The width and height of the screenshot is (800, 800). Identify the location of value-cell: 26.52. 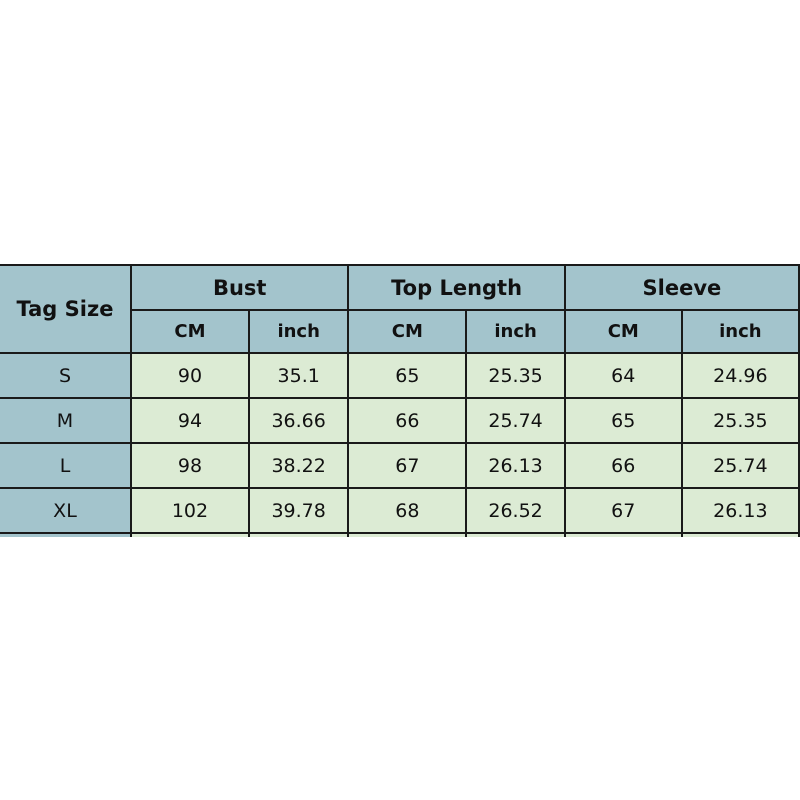
(515, 510).